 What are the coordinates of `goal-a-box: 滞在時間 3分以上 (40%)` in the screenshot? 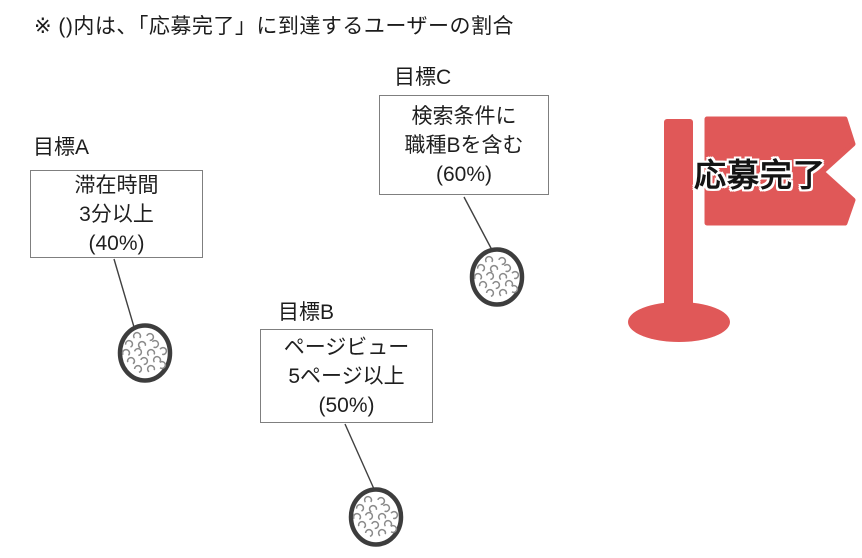 It's located at (116, 214).